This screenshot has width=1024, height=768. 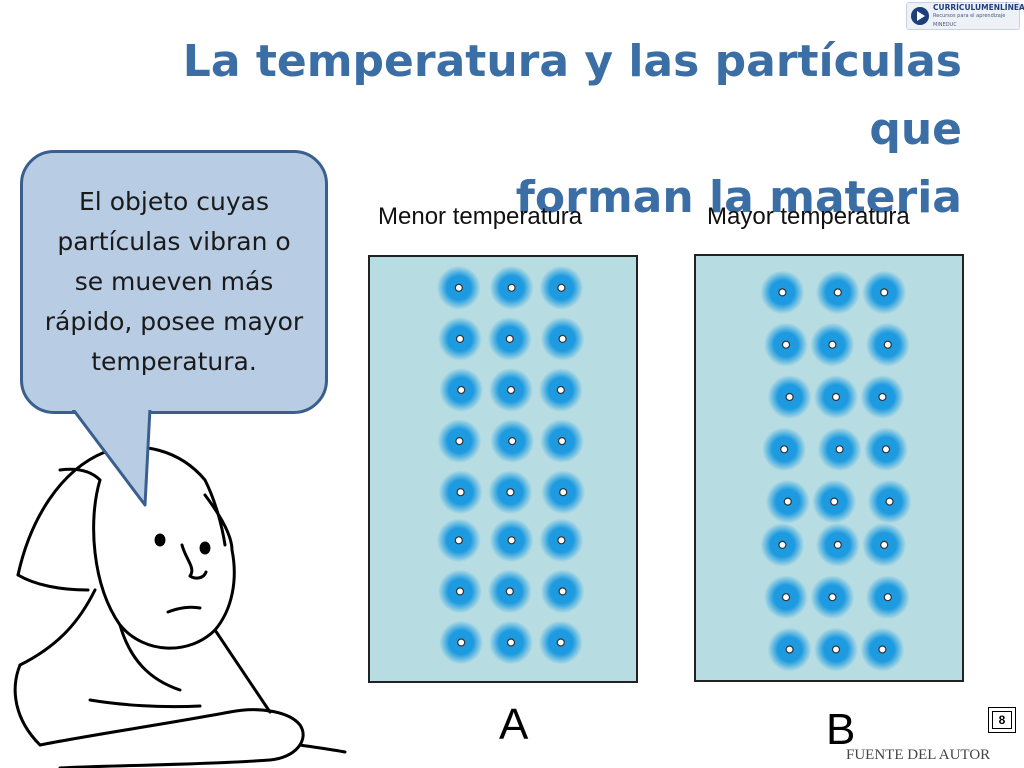 I want to click on panel-b-heading: Mayor temperatura, so click(x=808, y=216).